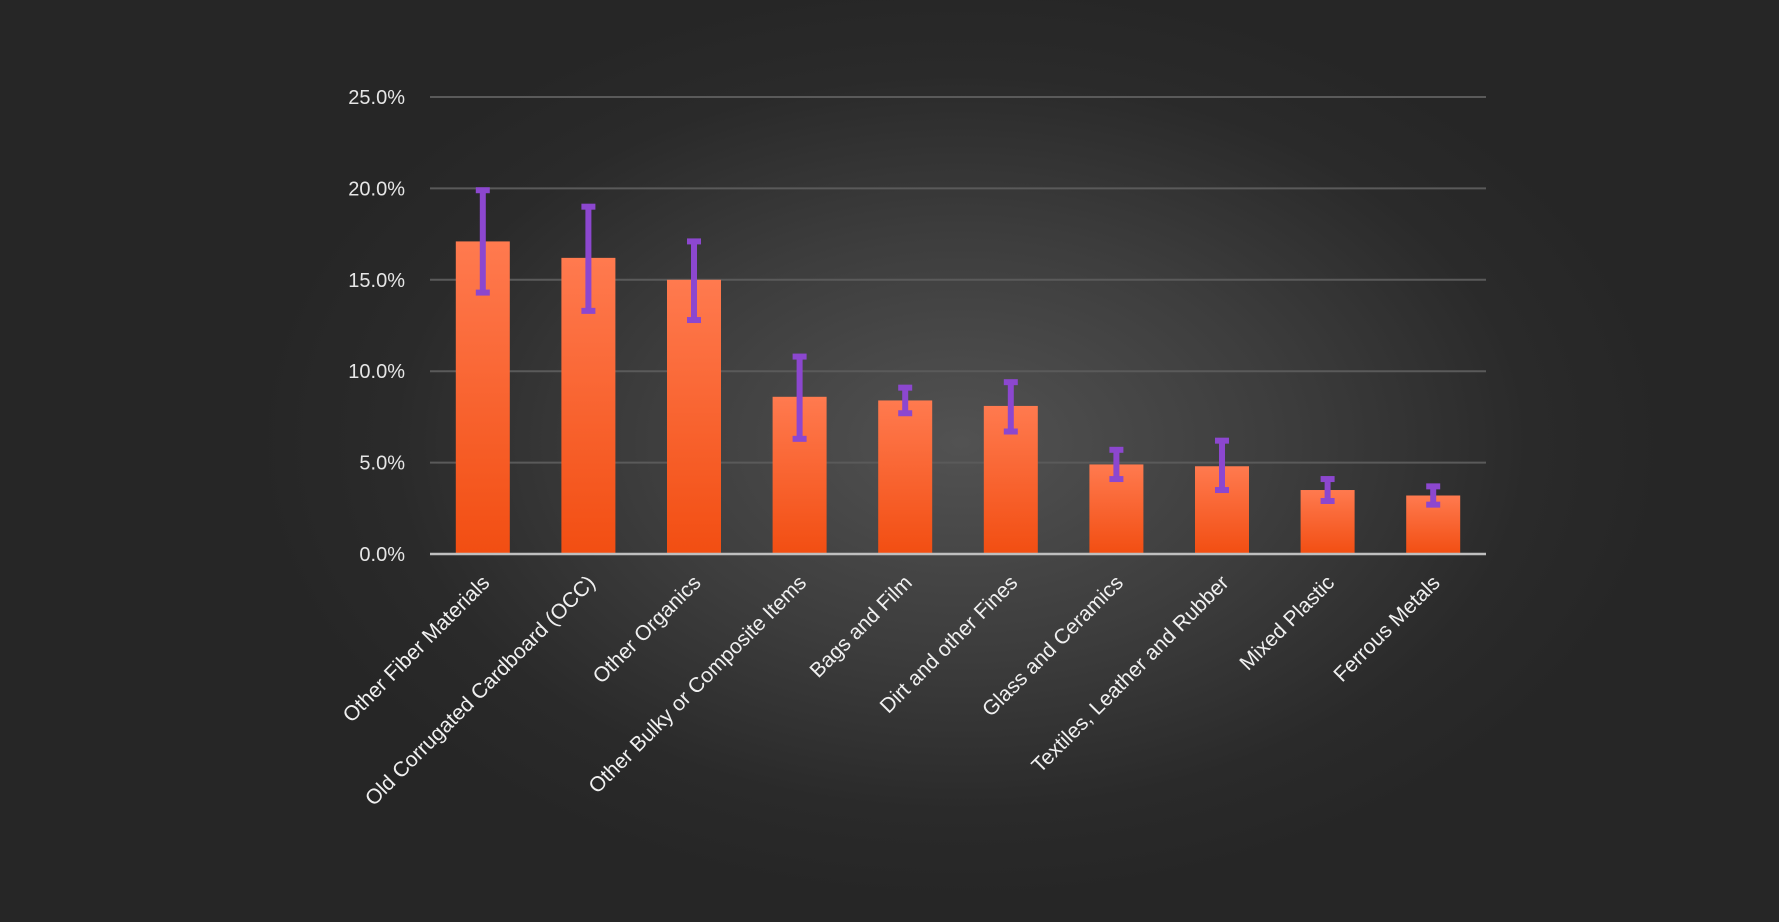  I want to click on category-label: Mixed Plastic, so click(1287, 623).